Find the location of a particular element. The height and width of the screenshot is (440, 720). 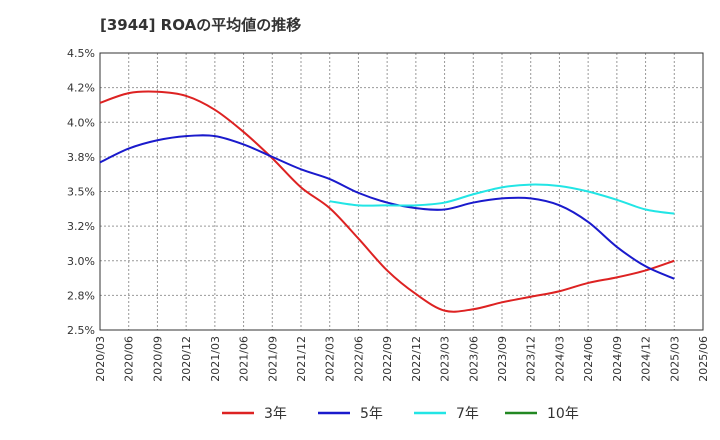

x-tick-label: 2023/09 is located at coordinates (502, 359).